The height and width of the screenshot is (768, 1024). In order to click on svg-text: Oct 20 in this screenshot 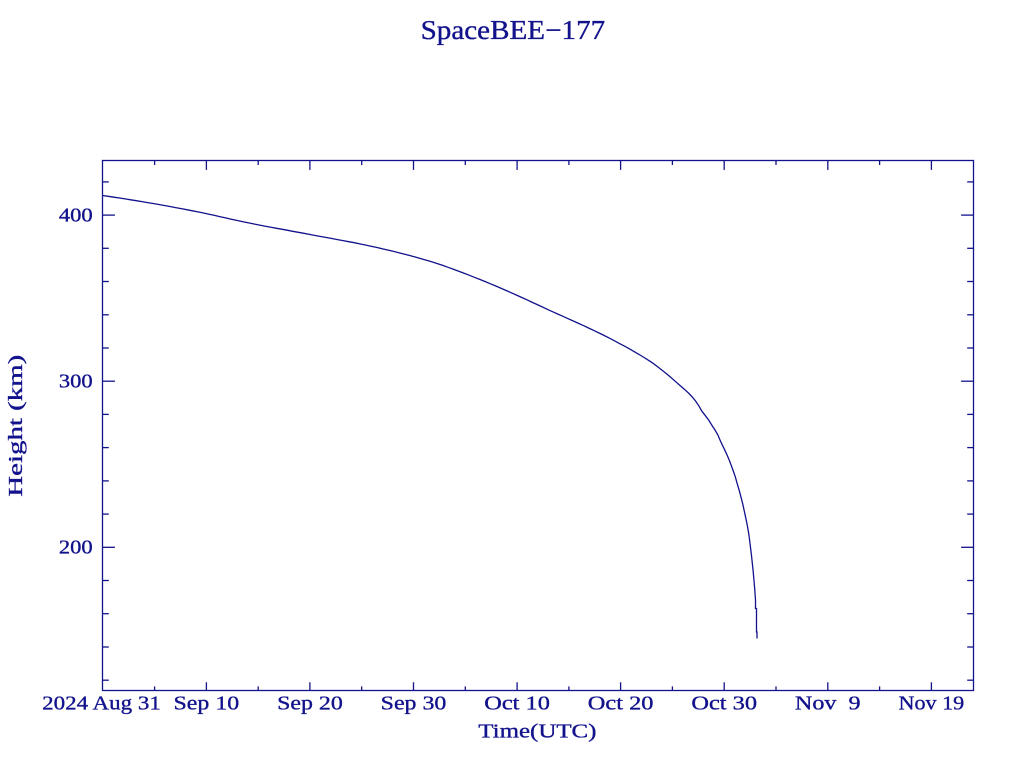, I will do `click(621, 704)`.